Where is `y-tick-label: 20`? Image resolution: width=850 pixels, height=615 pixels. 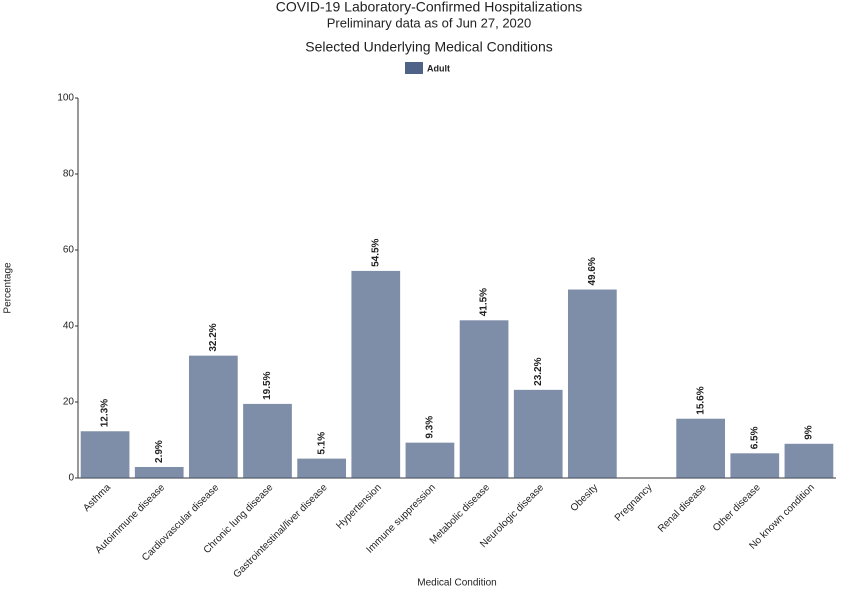 y-tick-label: 20 is located at coordinates (69, 402).